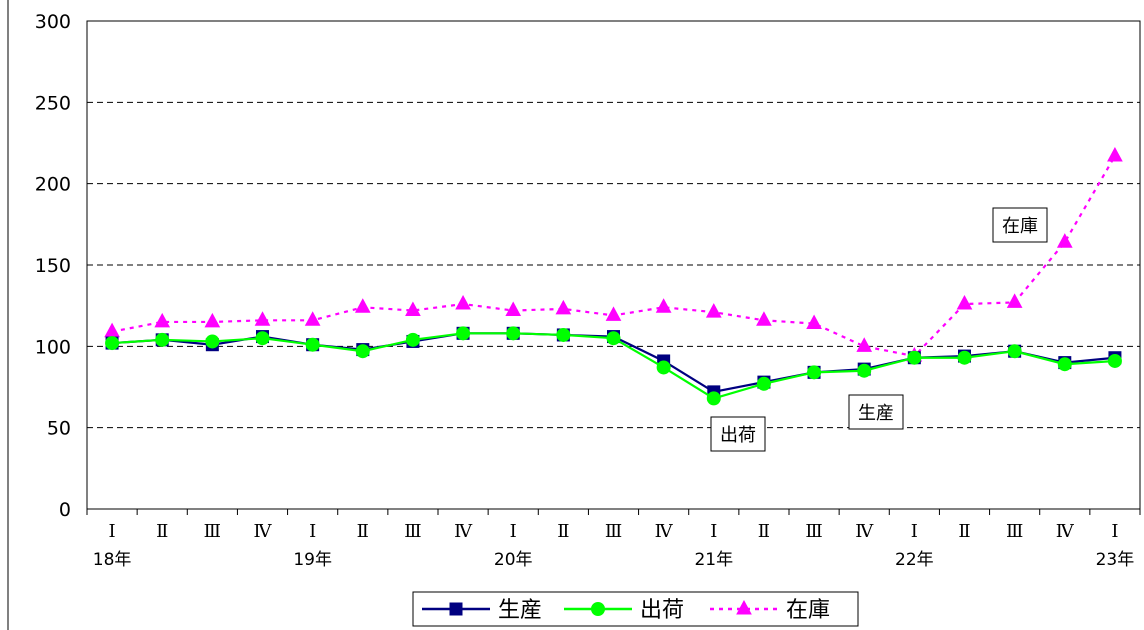 The image size is (1144, 630). I want to click on x-year-label: 21年, so click(713, 560).